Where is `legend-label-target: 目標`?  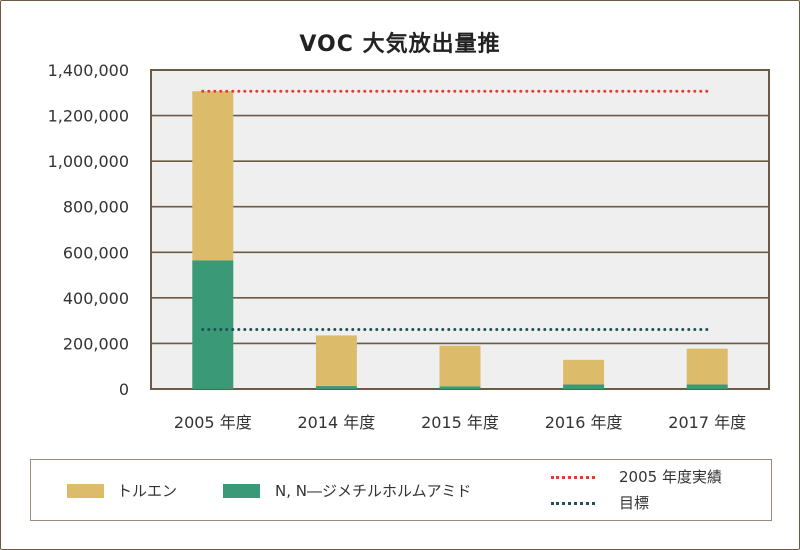
legend-label-target: 目標 is located at coordinates (634, 503).